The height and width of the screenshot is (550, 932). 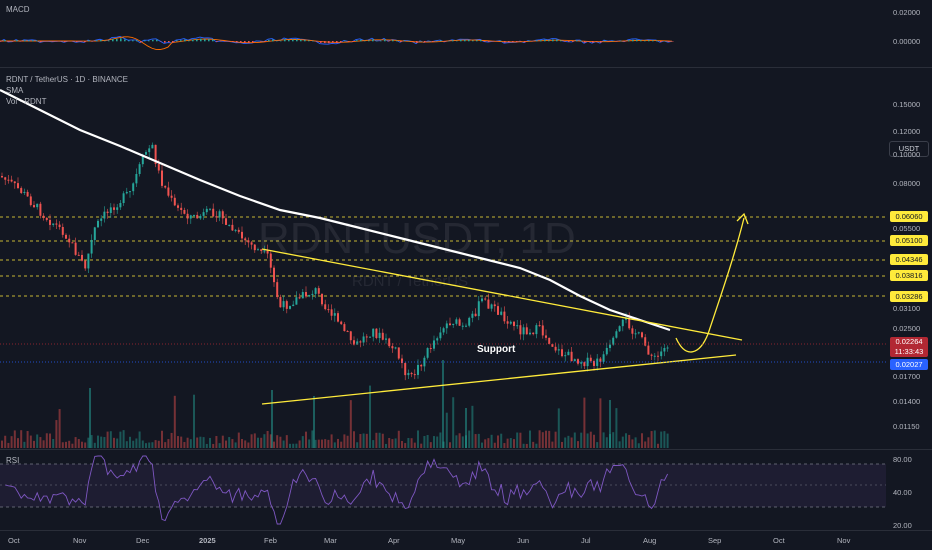 I want to click on currency-unit-button: USDT, so click(x=909, y=149).